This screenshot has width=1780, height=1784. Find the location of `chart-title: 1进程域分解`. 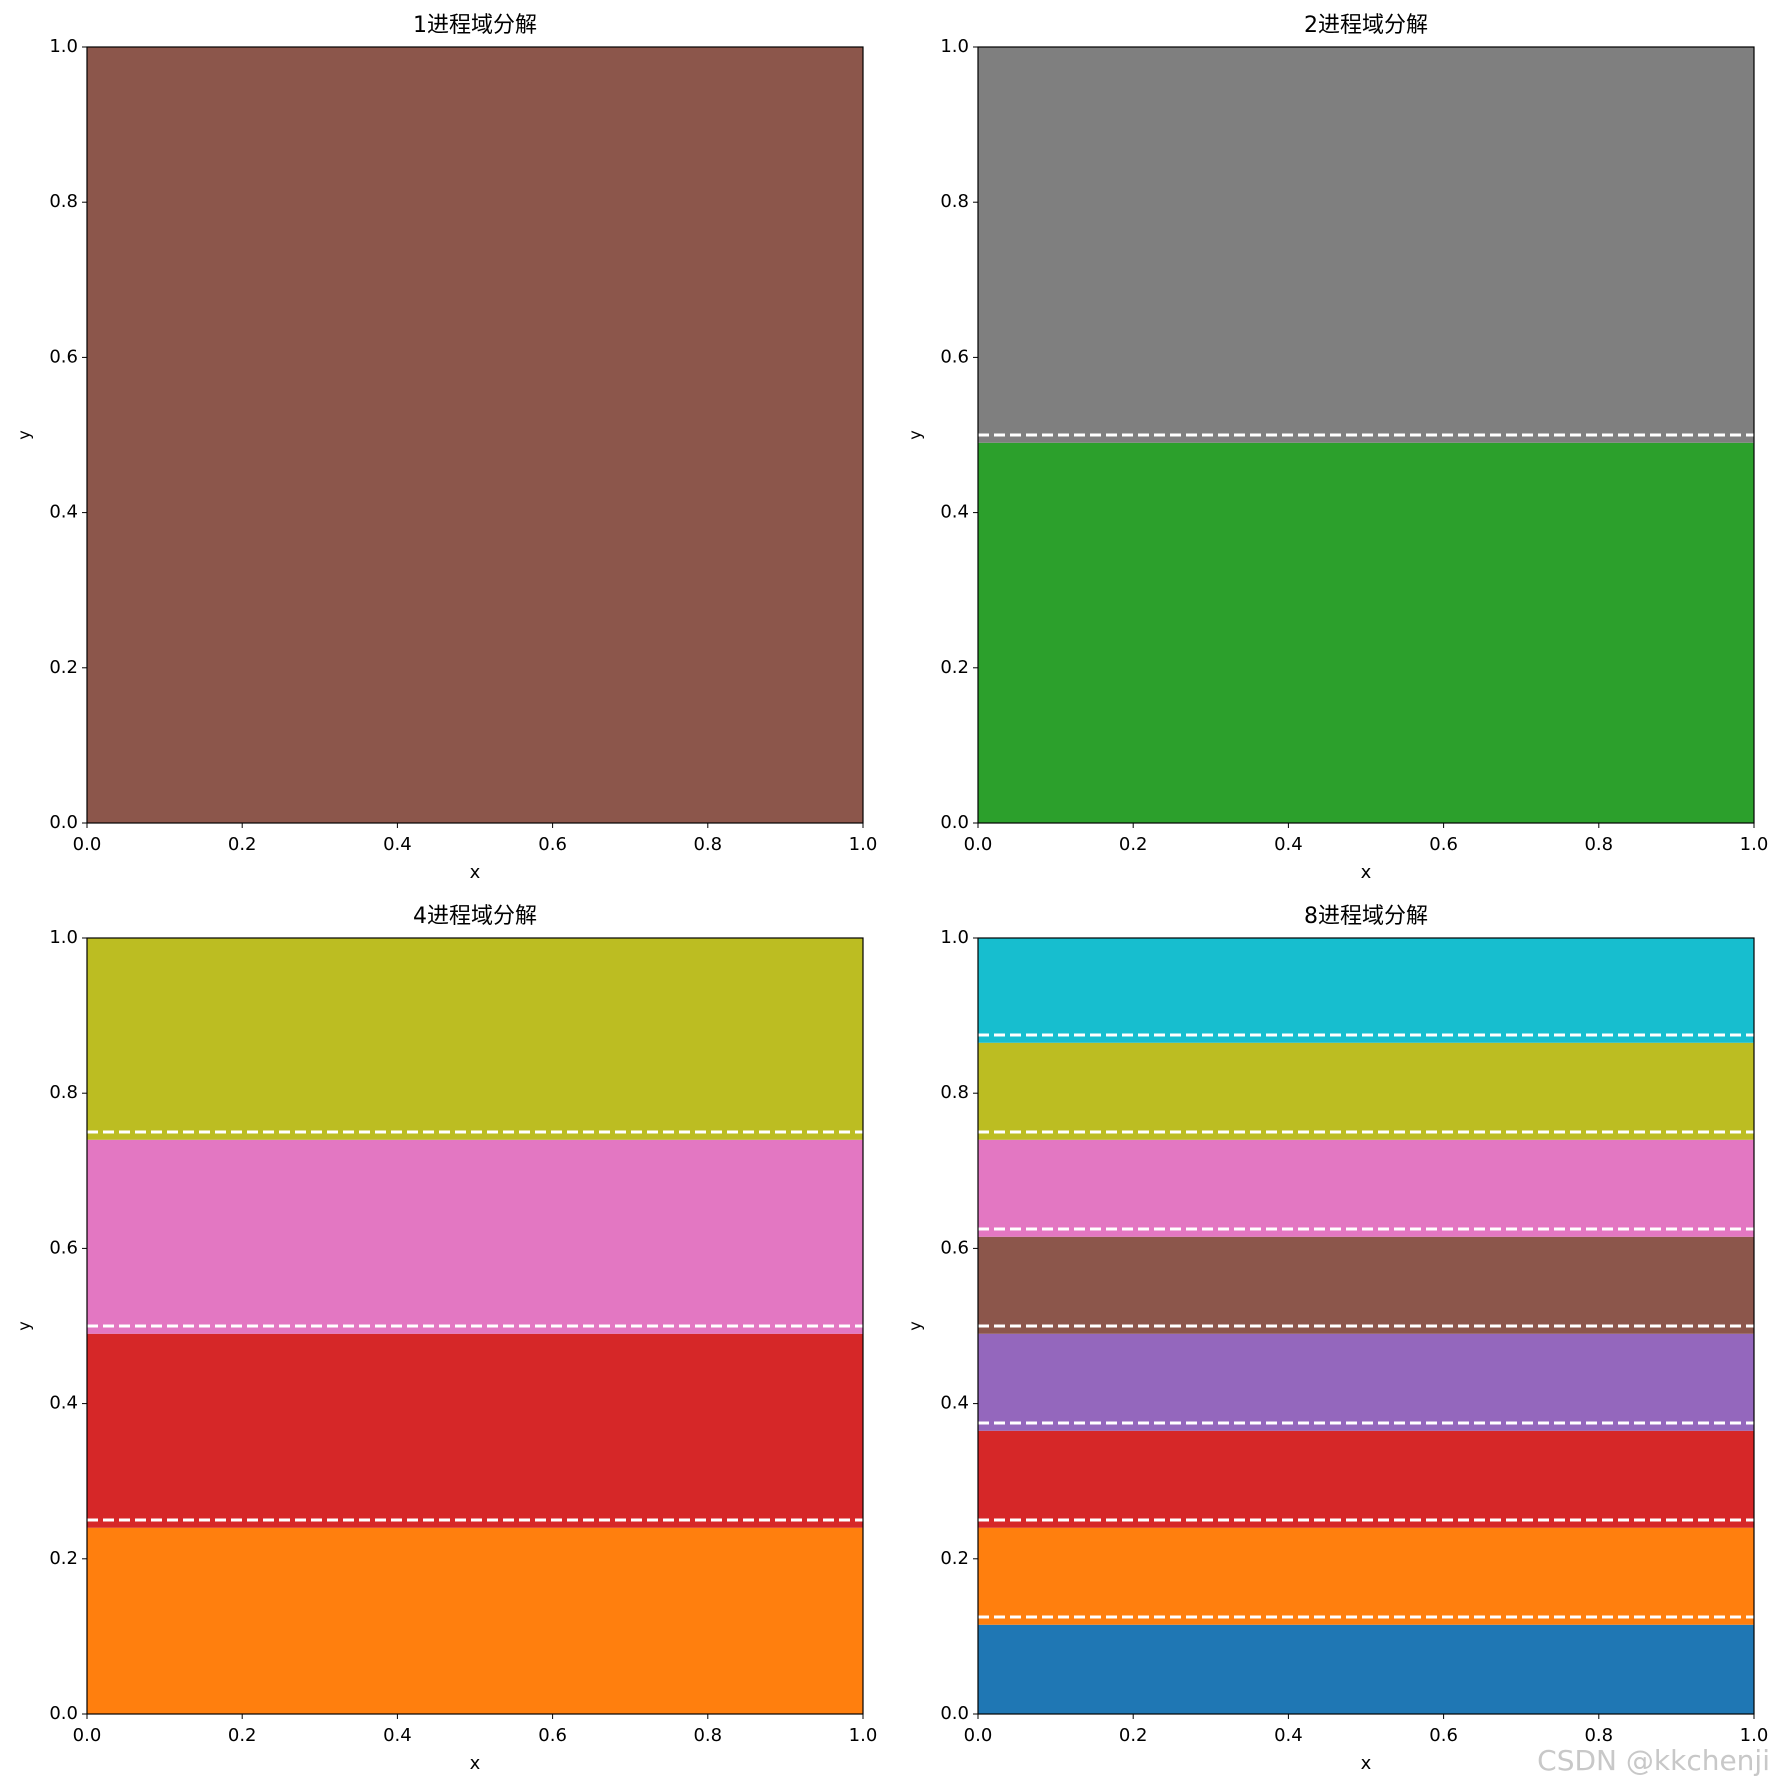

chart-title: 1进程域分解 is located at coordinates (475, 25).